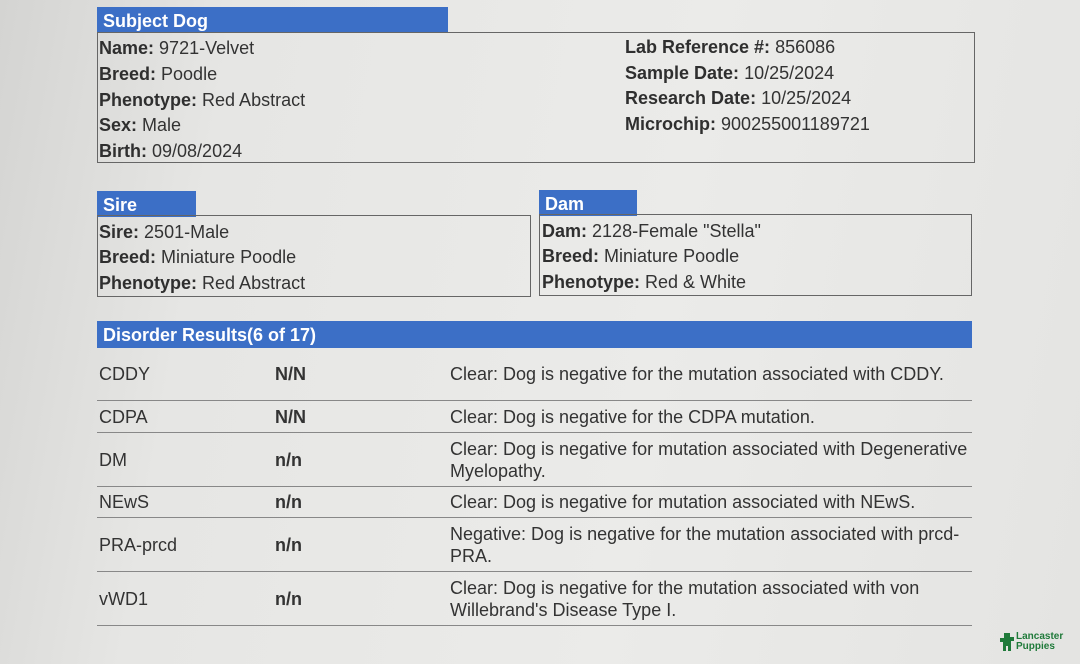 This screenshot has width=1080, height=664. Describe the element at coordinates (118, 125) in the screenshot. I see `field-label: Sex:` at that location.